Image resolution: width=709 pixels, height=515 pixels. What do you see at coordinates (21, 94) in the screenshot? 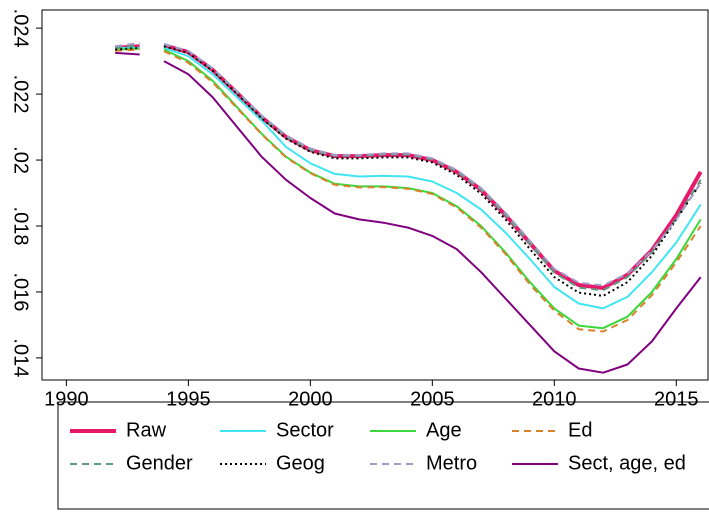
I see `y-tick-label: .022` at bounding box center [21, 94].